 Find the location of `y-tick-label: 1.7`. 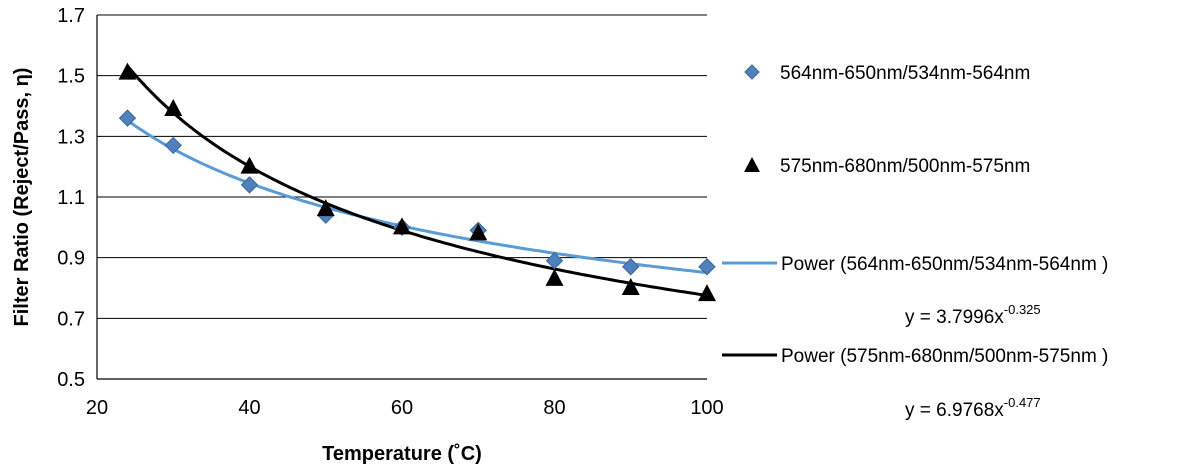

y-tick-label: 1.7 is located at coordinates (71, 16).